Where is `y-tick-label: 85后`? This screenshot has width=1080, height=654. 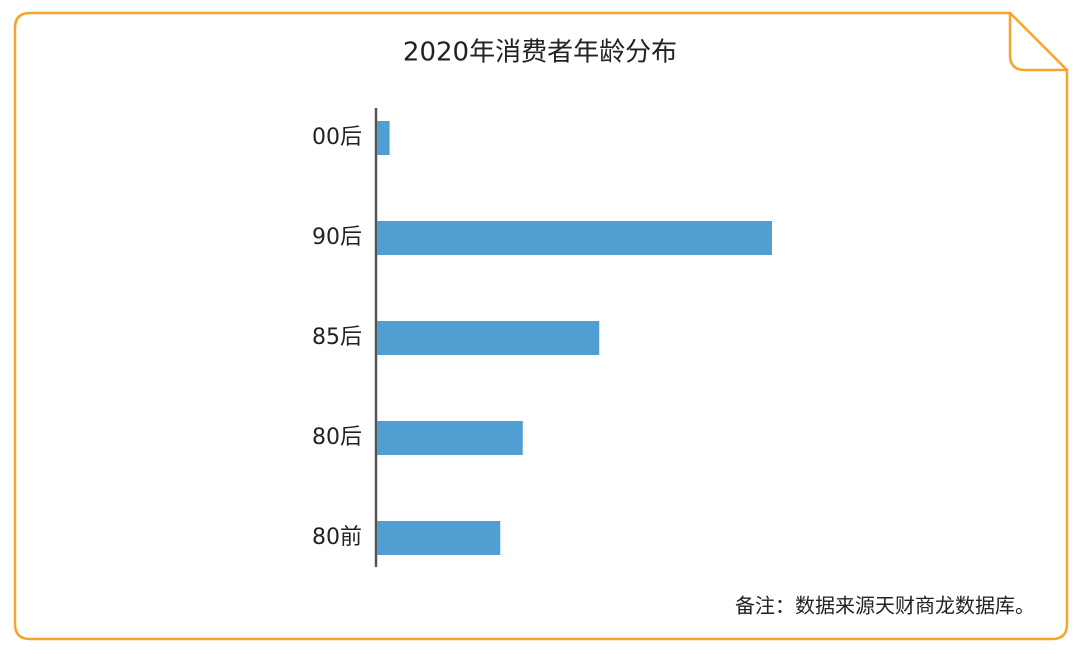
y-tick-label: 85后 is located at coordinates (337, 337).